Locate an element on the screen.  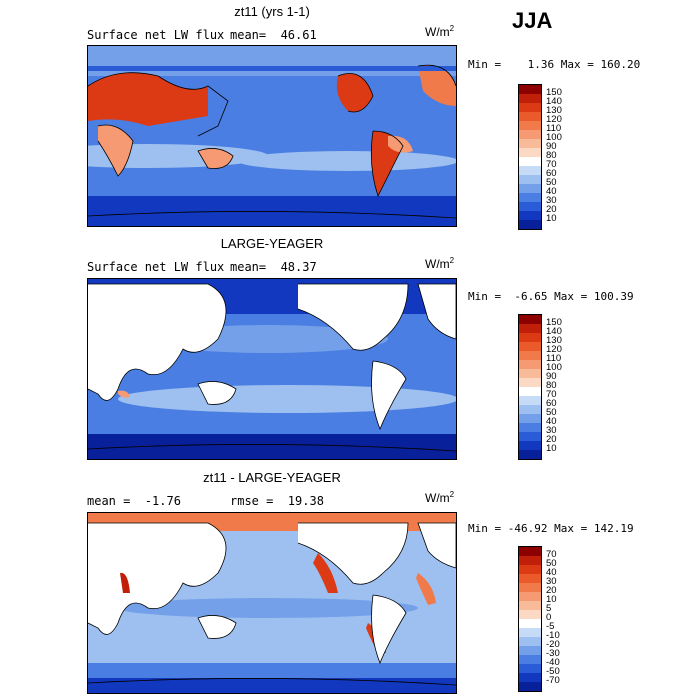
panel2-south-america is located at coordinates (388, 395).